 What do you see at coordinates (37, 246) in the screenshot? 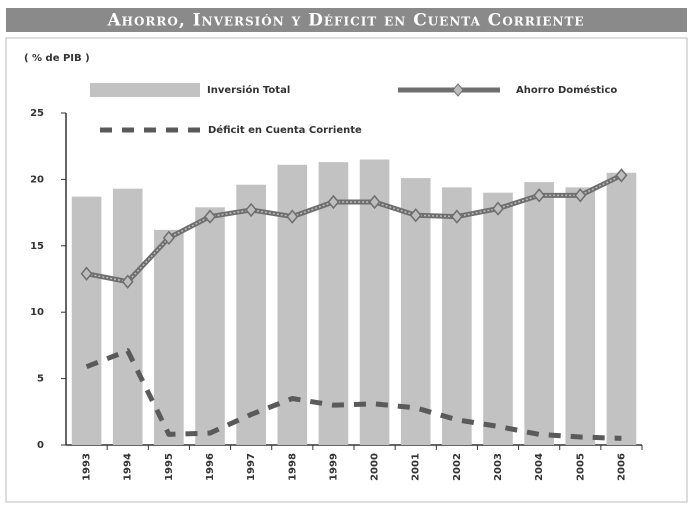
I see `y-tick-label: 15` at bounding box center [37, 246].